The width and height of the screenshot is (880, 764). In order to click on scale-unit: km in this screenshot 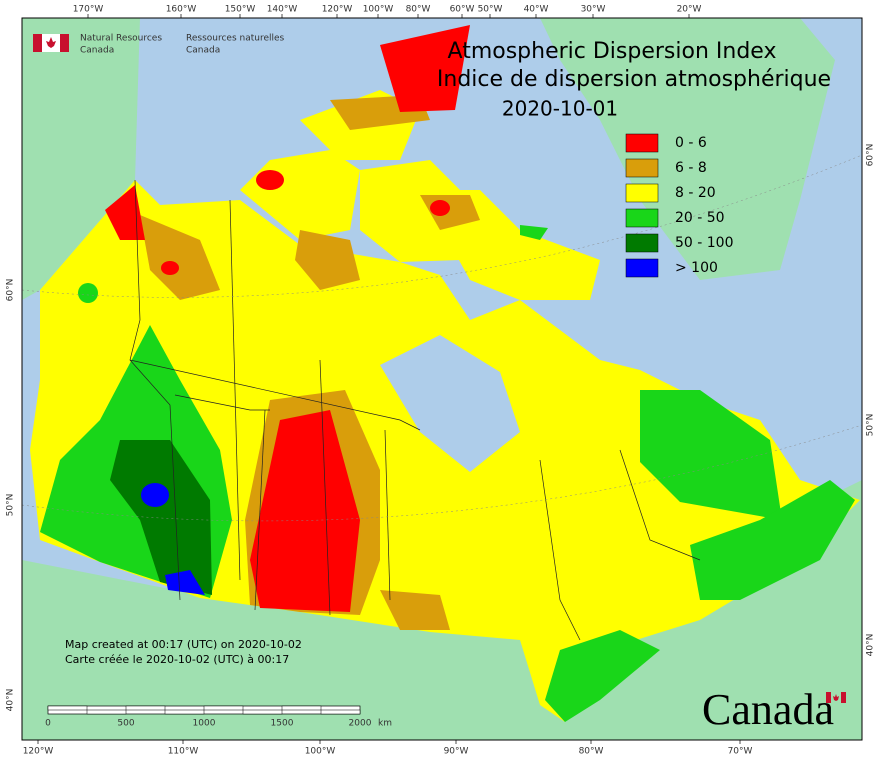, I will do `click(385, 724)`.